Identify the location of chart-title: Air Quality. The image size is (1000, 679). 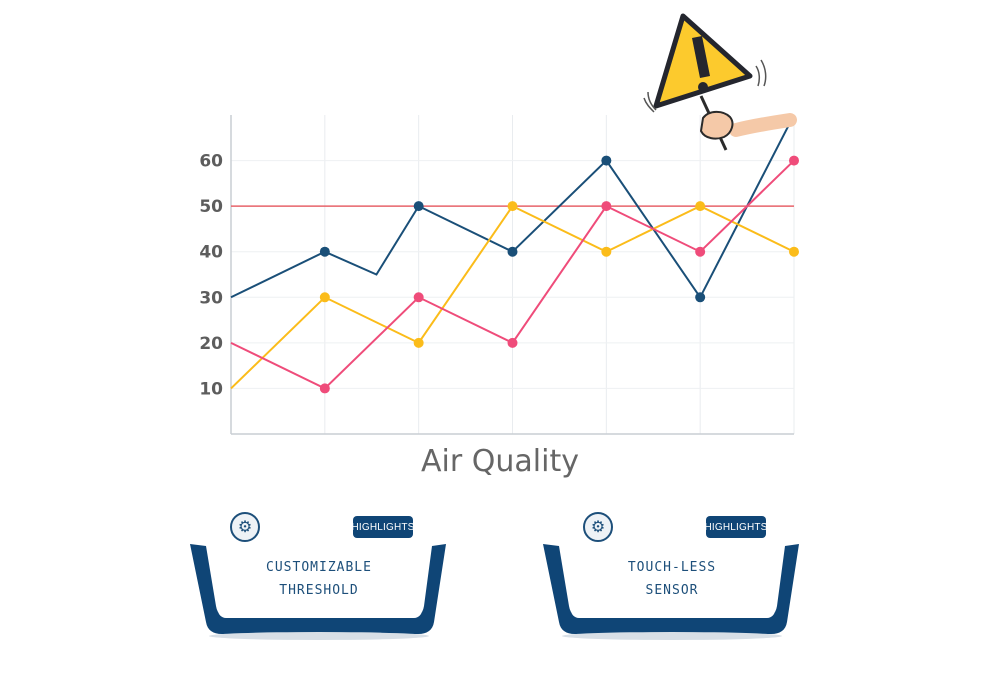
(500, 461).